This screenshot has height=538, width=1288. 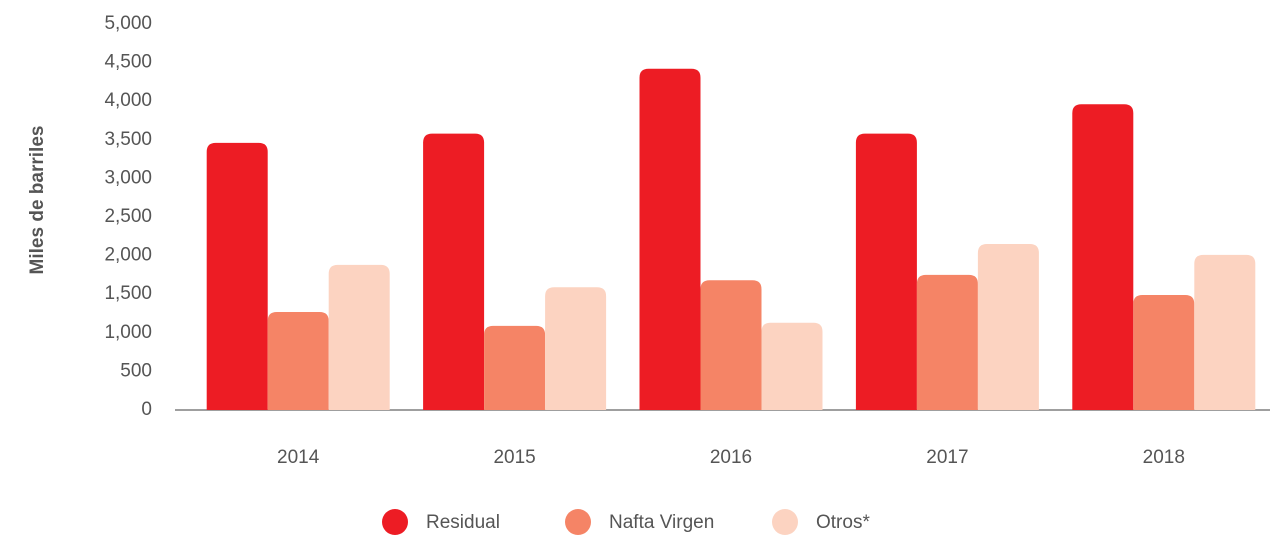 I want to click on y-axis-title: Miles de barriles, so click(x=37, y=200).